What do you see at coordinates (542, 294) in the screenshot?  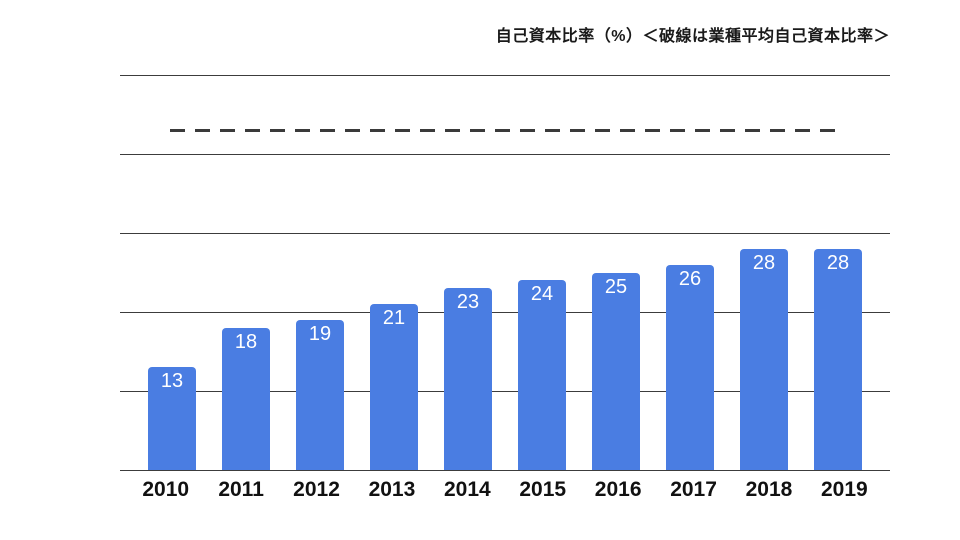 I see `bar-value-label: 24` at bounding box center [542, 294].